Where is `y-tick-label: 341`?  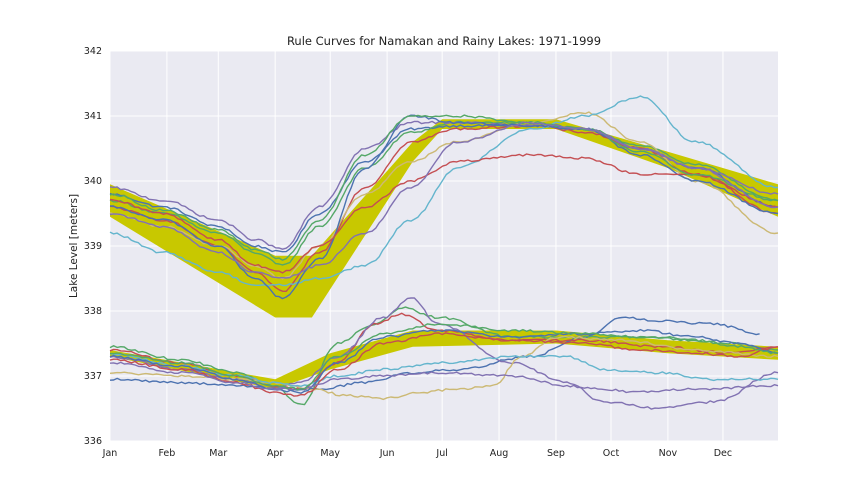
y-tick-label: 341 is located at coordinates (93, 116).